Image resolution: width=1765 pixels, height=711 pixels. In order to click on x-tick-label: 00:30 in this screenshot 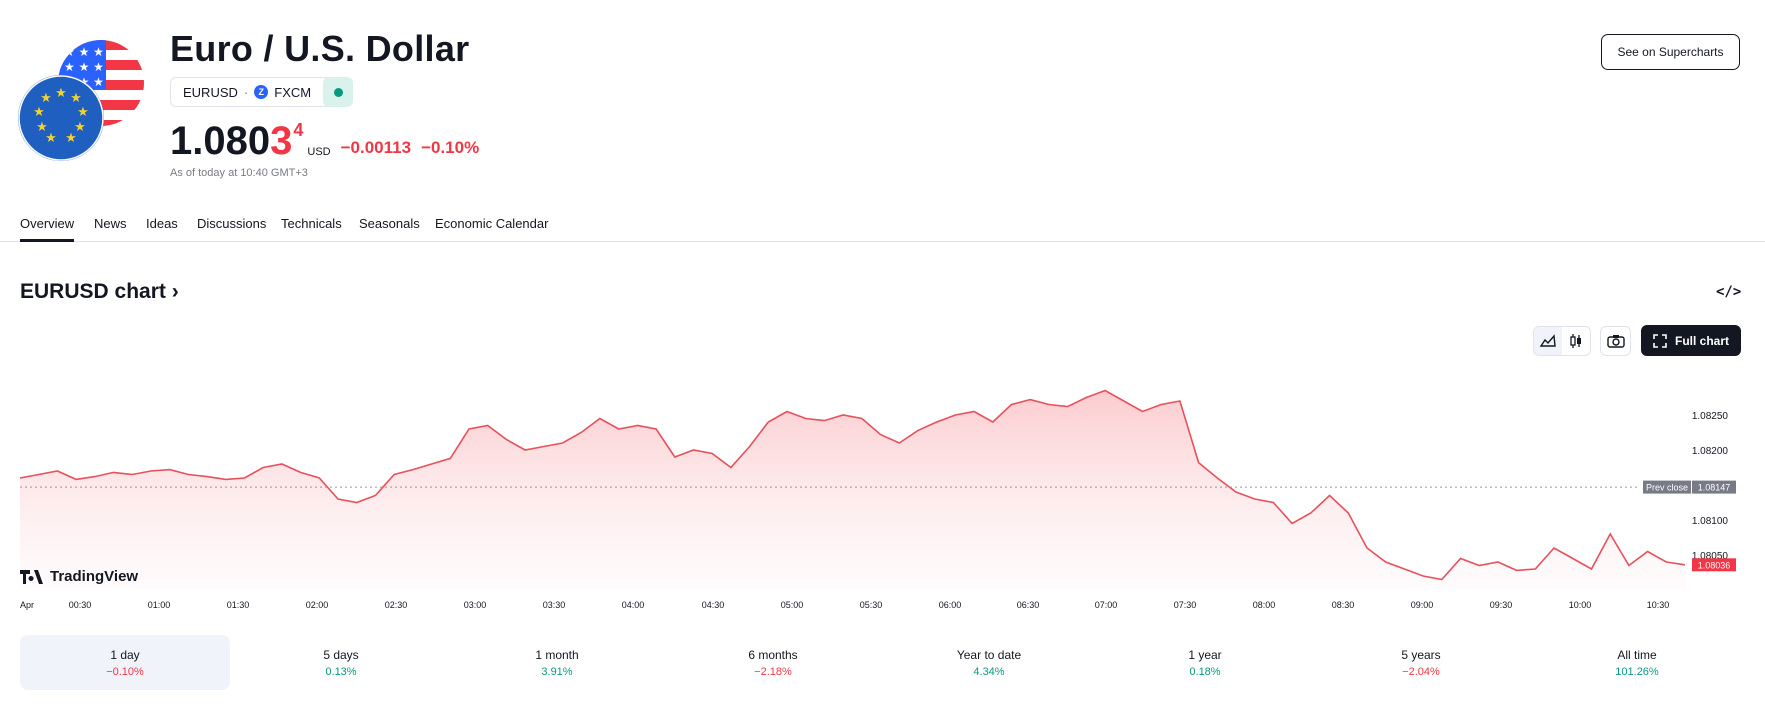, I will do `click(80, 605)`.